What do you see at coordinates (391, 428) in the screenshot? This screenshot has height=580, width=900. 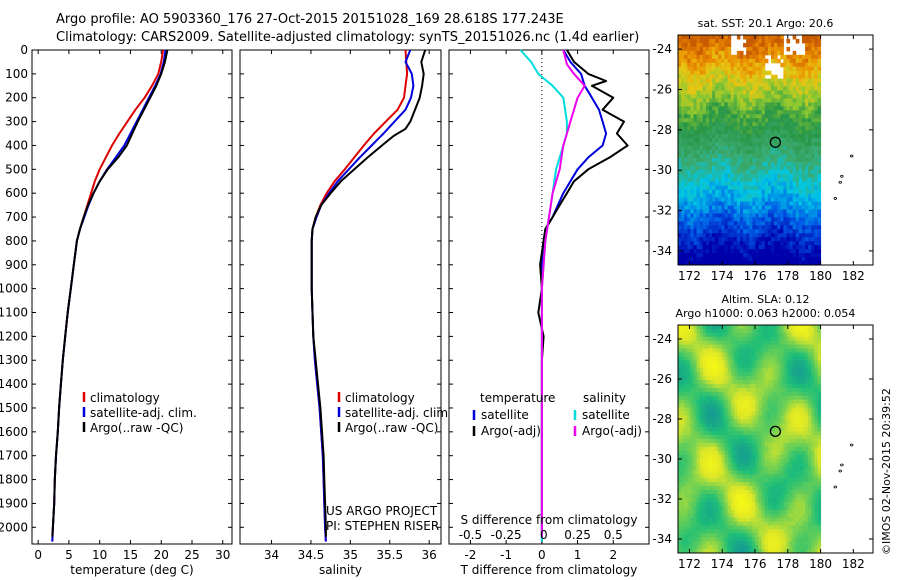 I see `legend-label: Argo(..raw -QC)` at bounding box center [391, 428].